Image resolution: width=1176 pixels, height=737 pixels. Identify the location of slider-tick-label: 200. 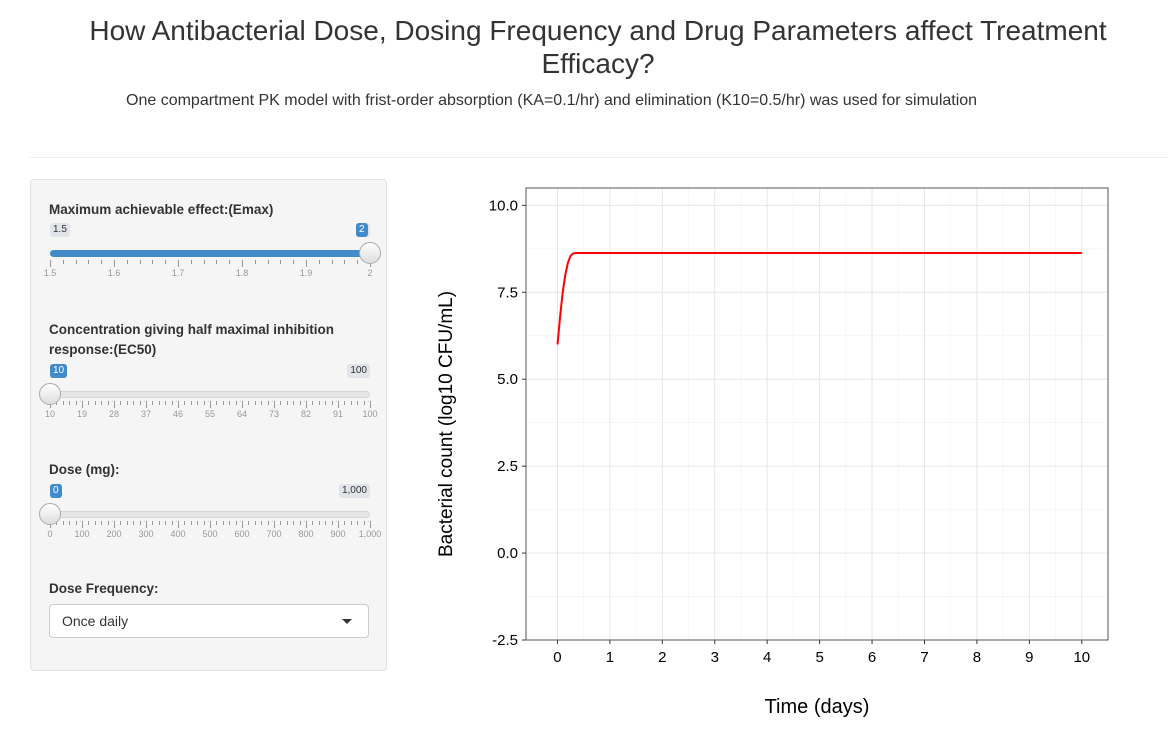
(114, 534).